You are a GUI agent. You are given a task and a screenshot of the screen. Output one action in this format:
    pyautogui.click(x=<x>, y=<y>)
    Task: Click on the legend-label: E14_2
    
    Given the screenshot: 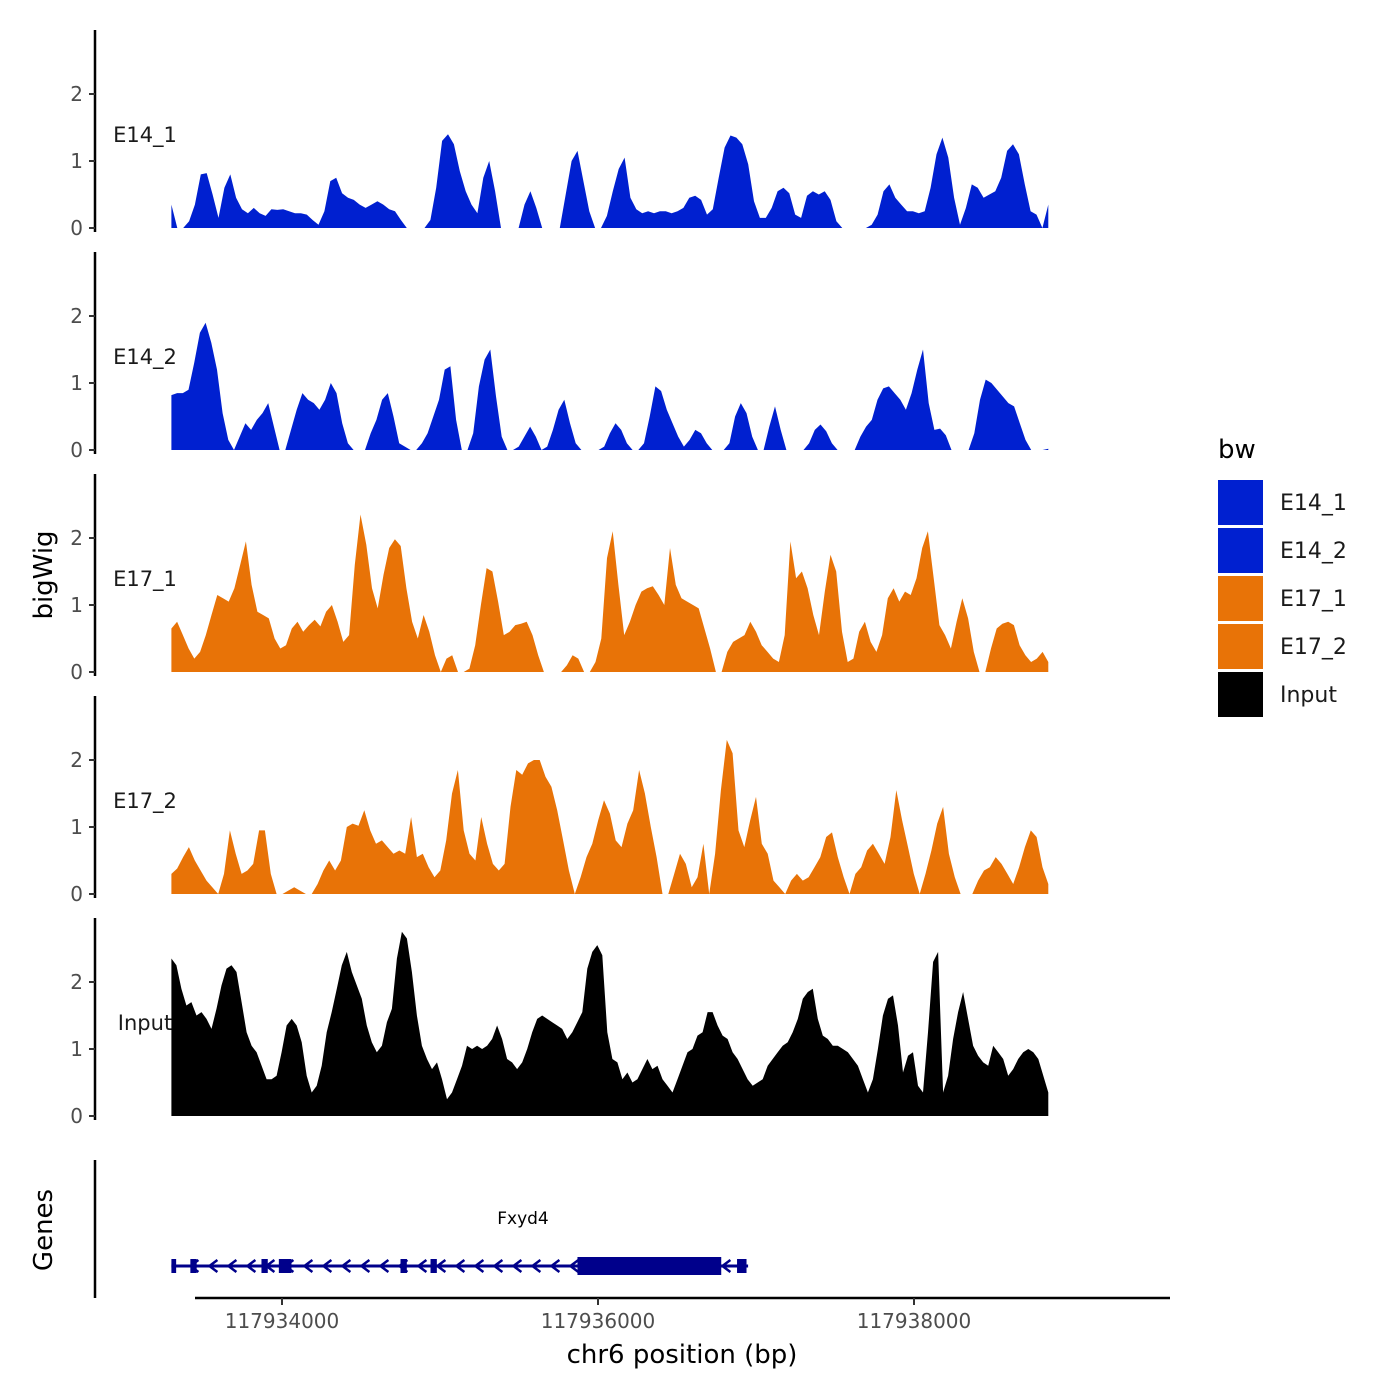 What is the action you would take?
    pyautogui.click(x=1313, y=551)
    